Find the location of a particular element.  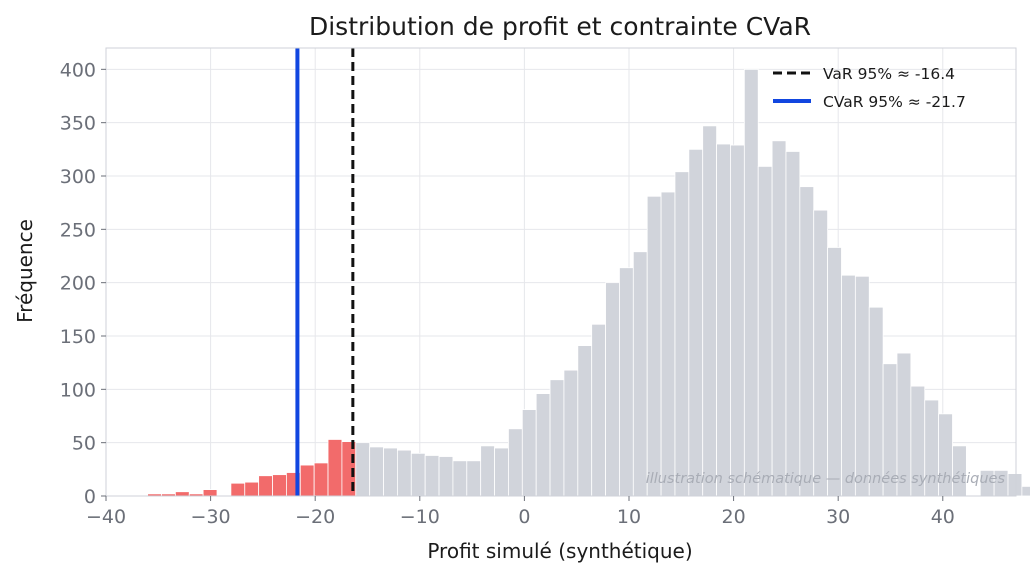

x-axis-label: Profit simulé (synthétique) is located at coordinates (559, 551).